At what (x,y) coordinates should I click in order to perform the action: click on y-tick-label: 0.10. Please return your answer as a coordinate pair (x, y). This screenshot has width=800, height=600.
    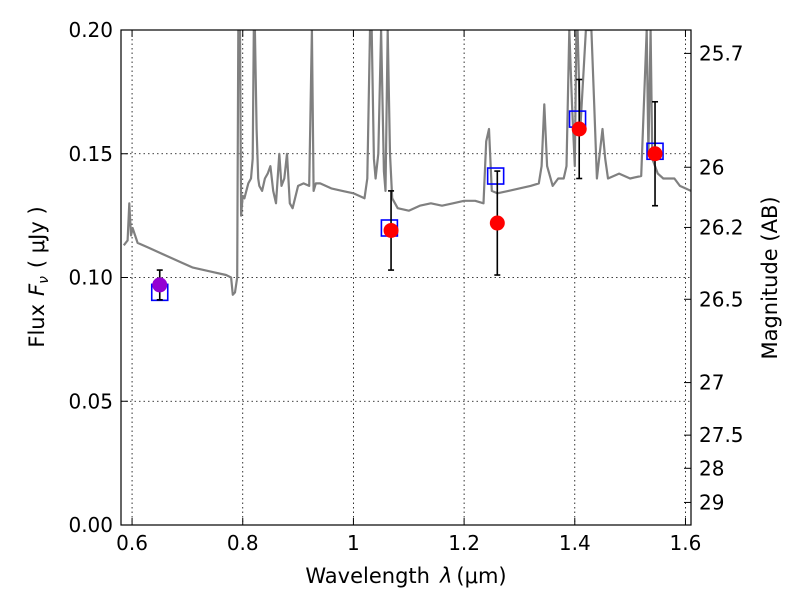
    Looking at the image, I should click on (90, 278).